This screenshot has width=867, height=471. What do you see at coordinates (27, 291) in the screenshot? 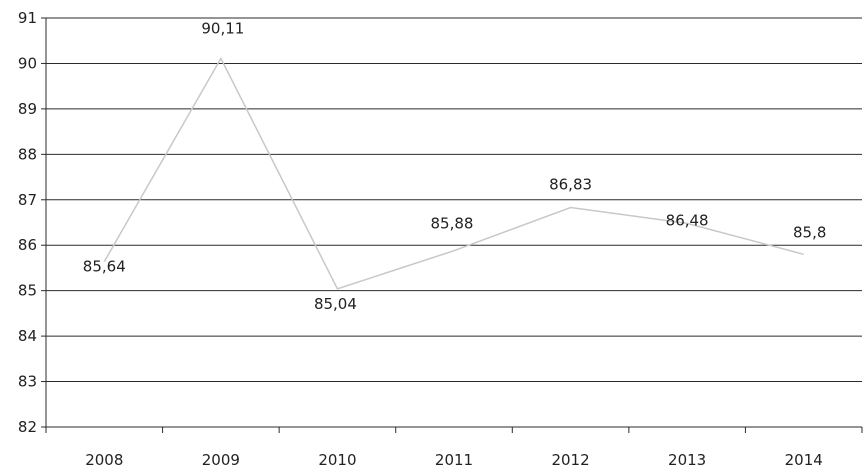
I see `y-tick-label: 85` at bounding box center [27, 291].